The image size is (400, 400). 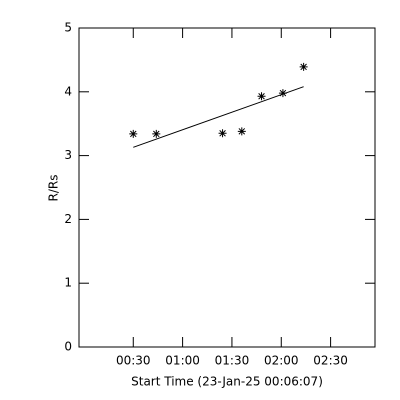 What do you see at coordinates (68, 91) in the screenshot?
I see `y-tick-label: 4` at bounding box center [68, 91].